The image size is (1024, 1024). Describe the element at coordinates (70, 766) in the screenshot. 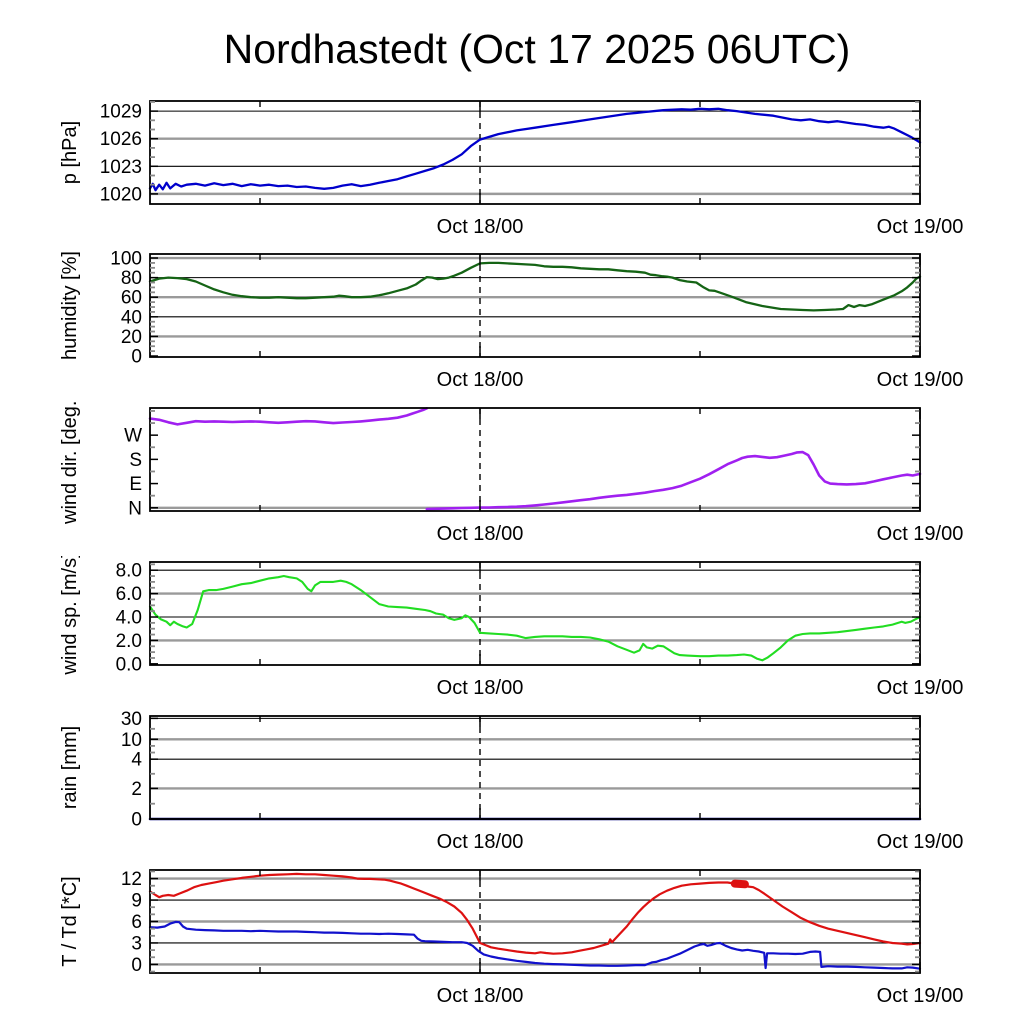

I see `y-axis-label: rain [mm]` at that location.